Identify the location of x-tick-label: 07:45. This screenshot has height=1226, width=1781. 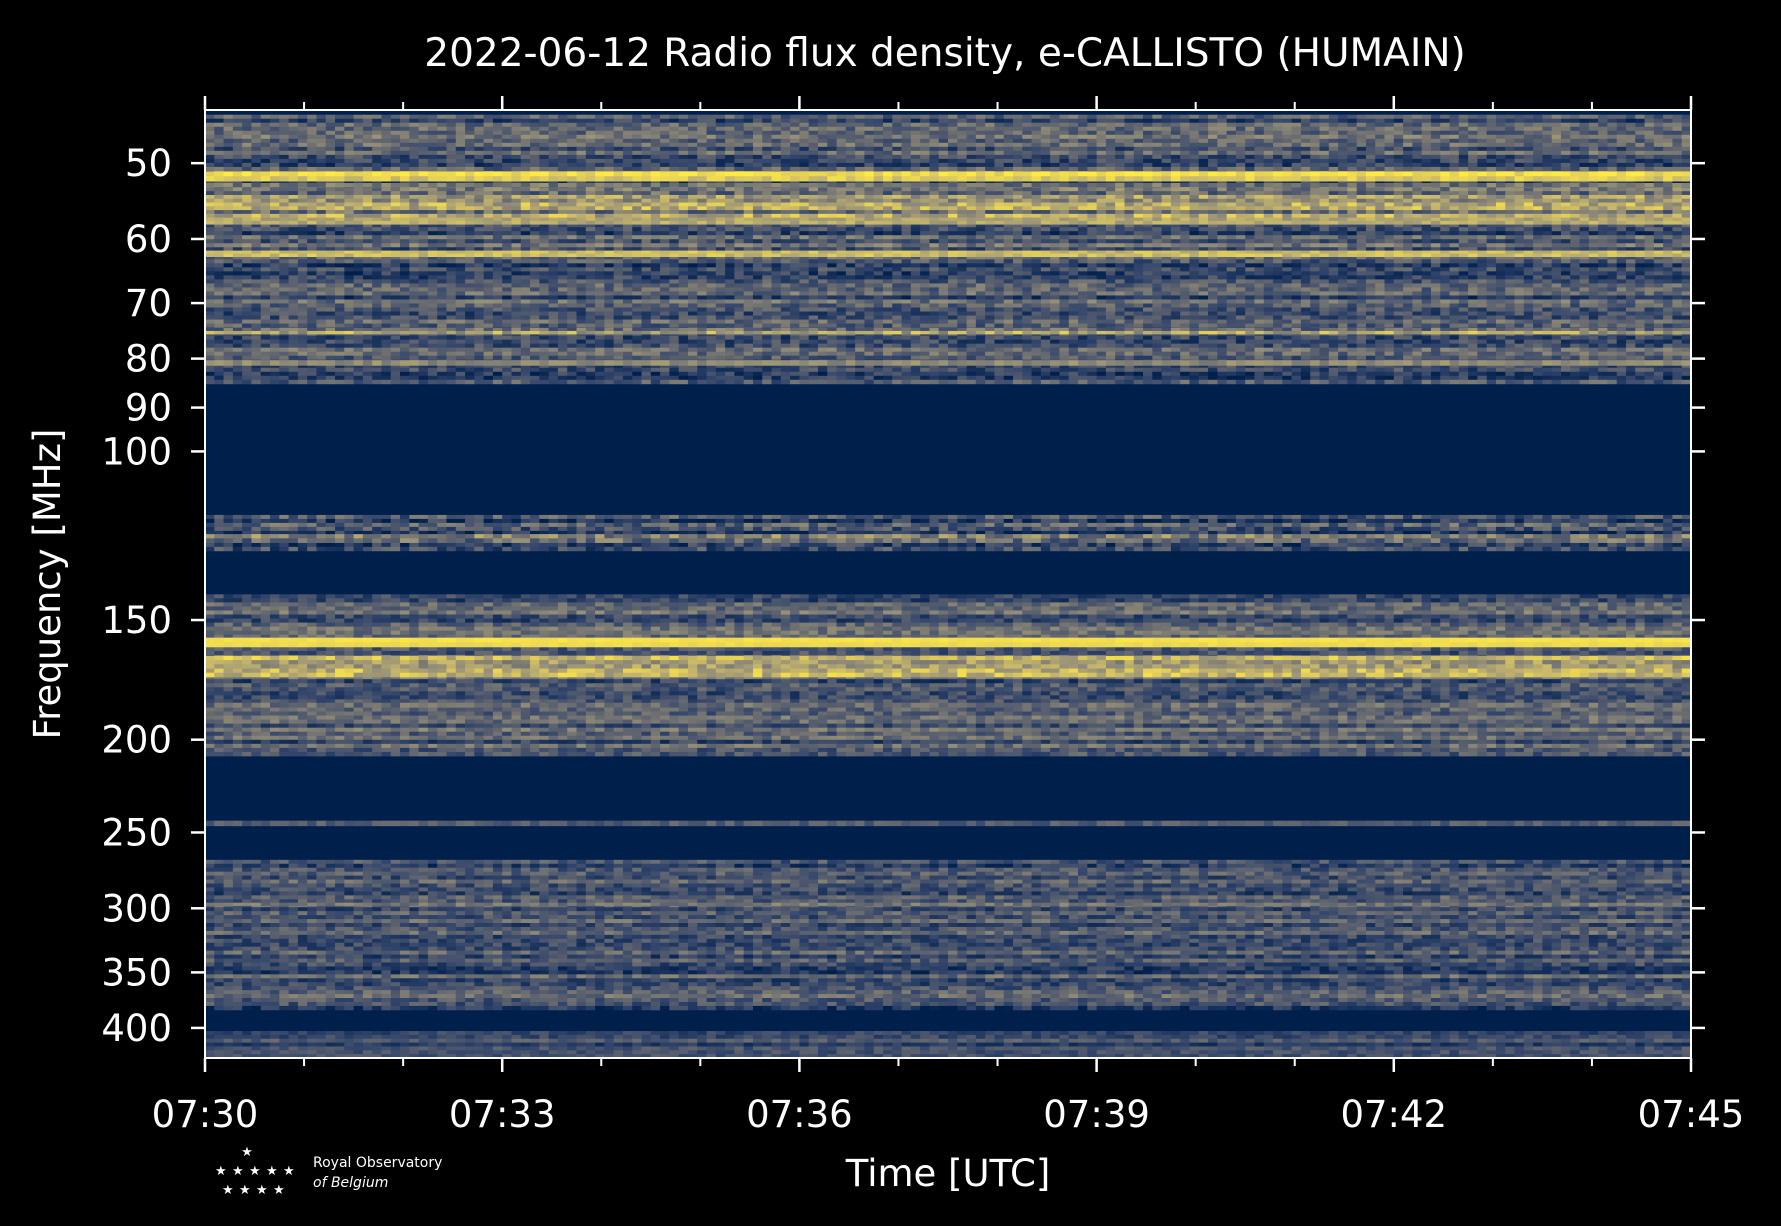
(1691, 1114).